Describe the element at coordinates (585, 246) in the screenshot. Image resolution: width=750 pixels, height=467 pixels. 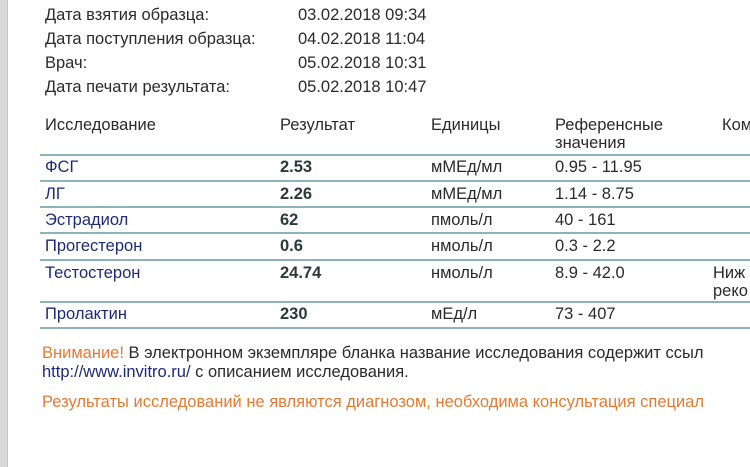
I see `reference-range: 0.3 - 2.2` at that location.